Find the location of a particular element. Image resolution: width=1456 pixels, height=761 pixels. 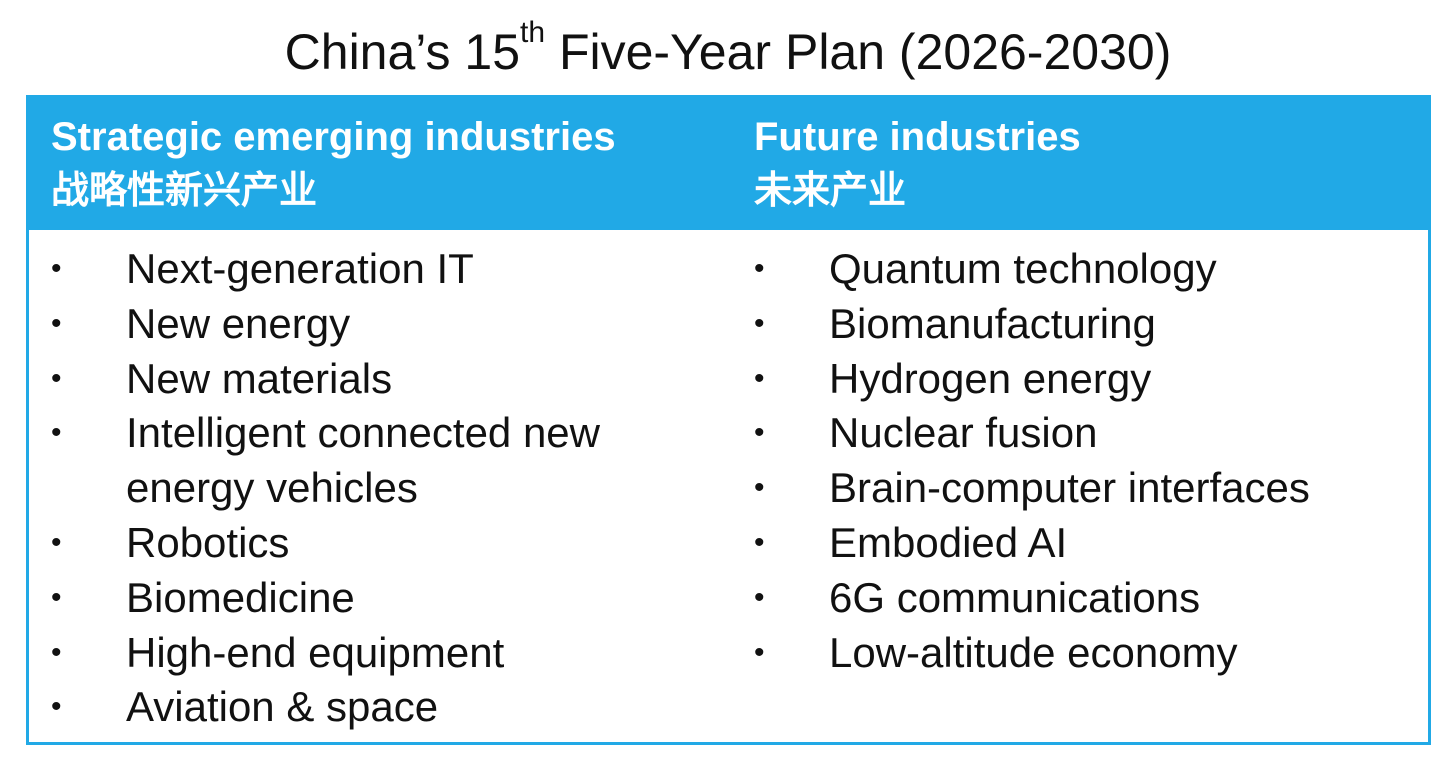

list-item: • Next-generation IT is located at coordinates (348, 269).